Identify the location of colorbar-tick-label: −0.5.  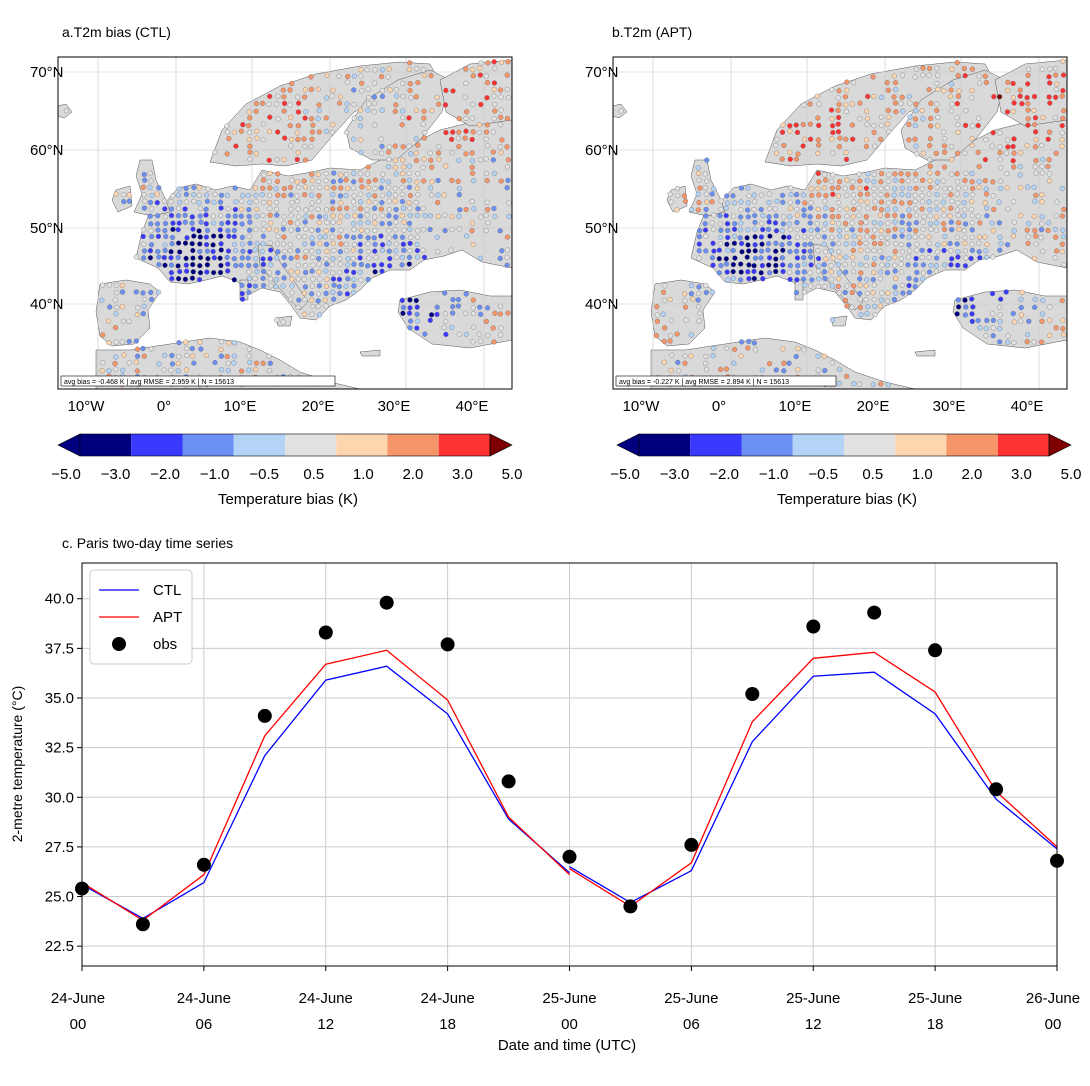
(264, 474).